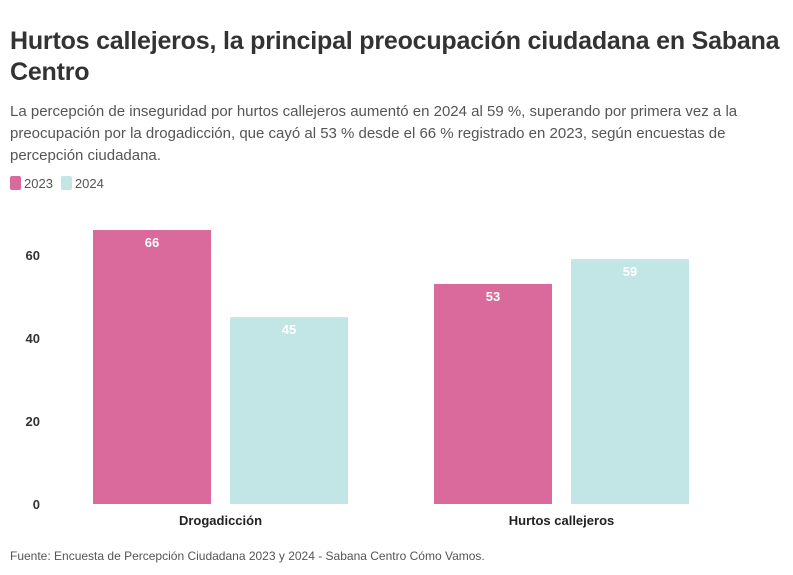 This screenshot has height=575, width=793. I want to click on data-label-2023-1: 53, so click(493, 296).